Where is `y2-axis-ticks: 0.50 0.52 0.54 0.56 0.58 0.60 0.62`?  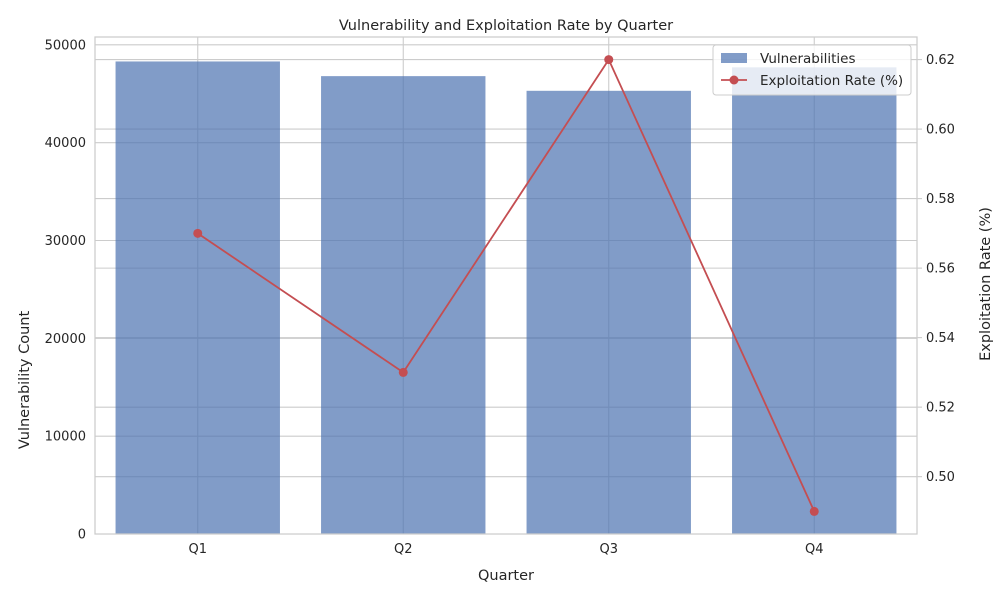 y2-axis-ticks: 0.50 0.52 0.54 0.56 0.58 0.60 0.62 is located at coordinates (936, 269).